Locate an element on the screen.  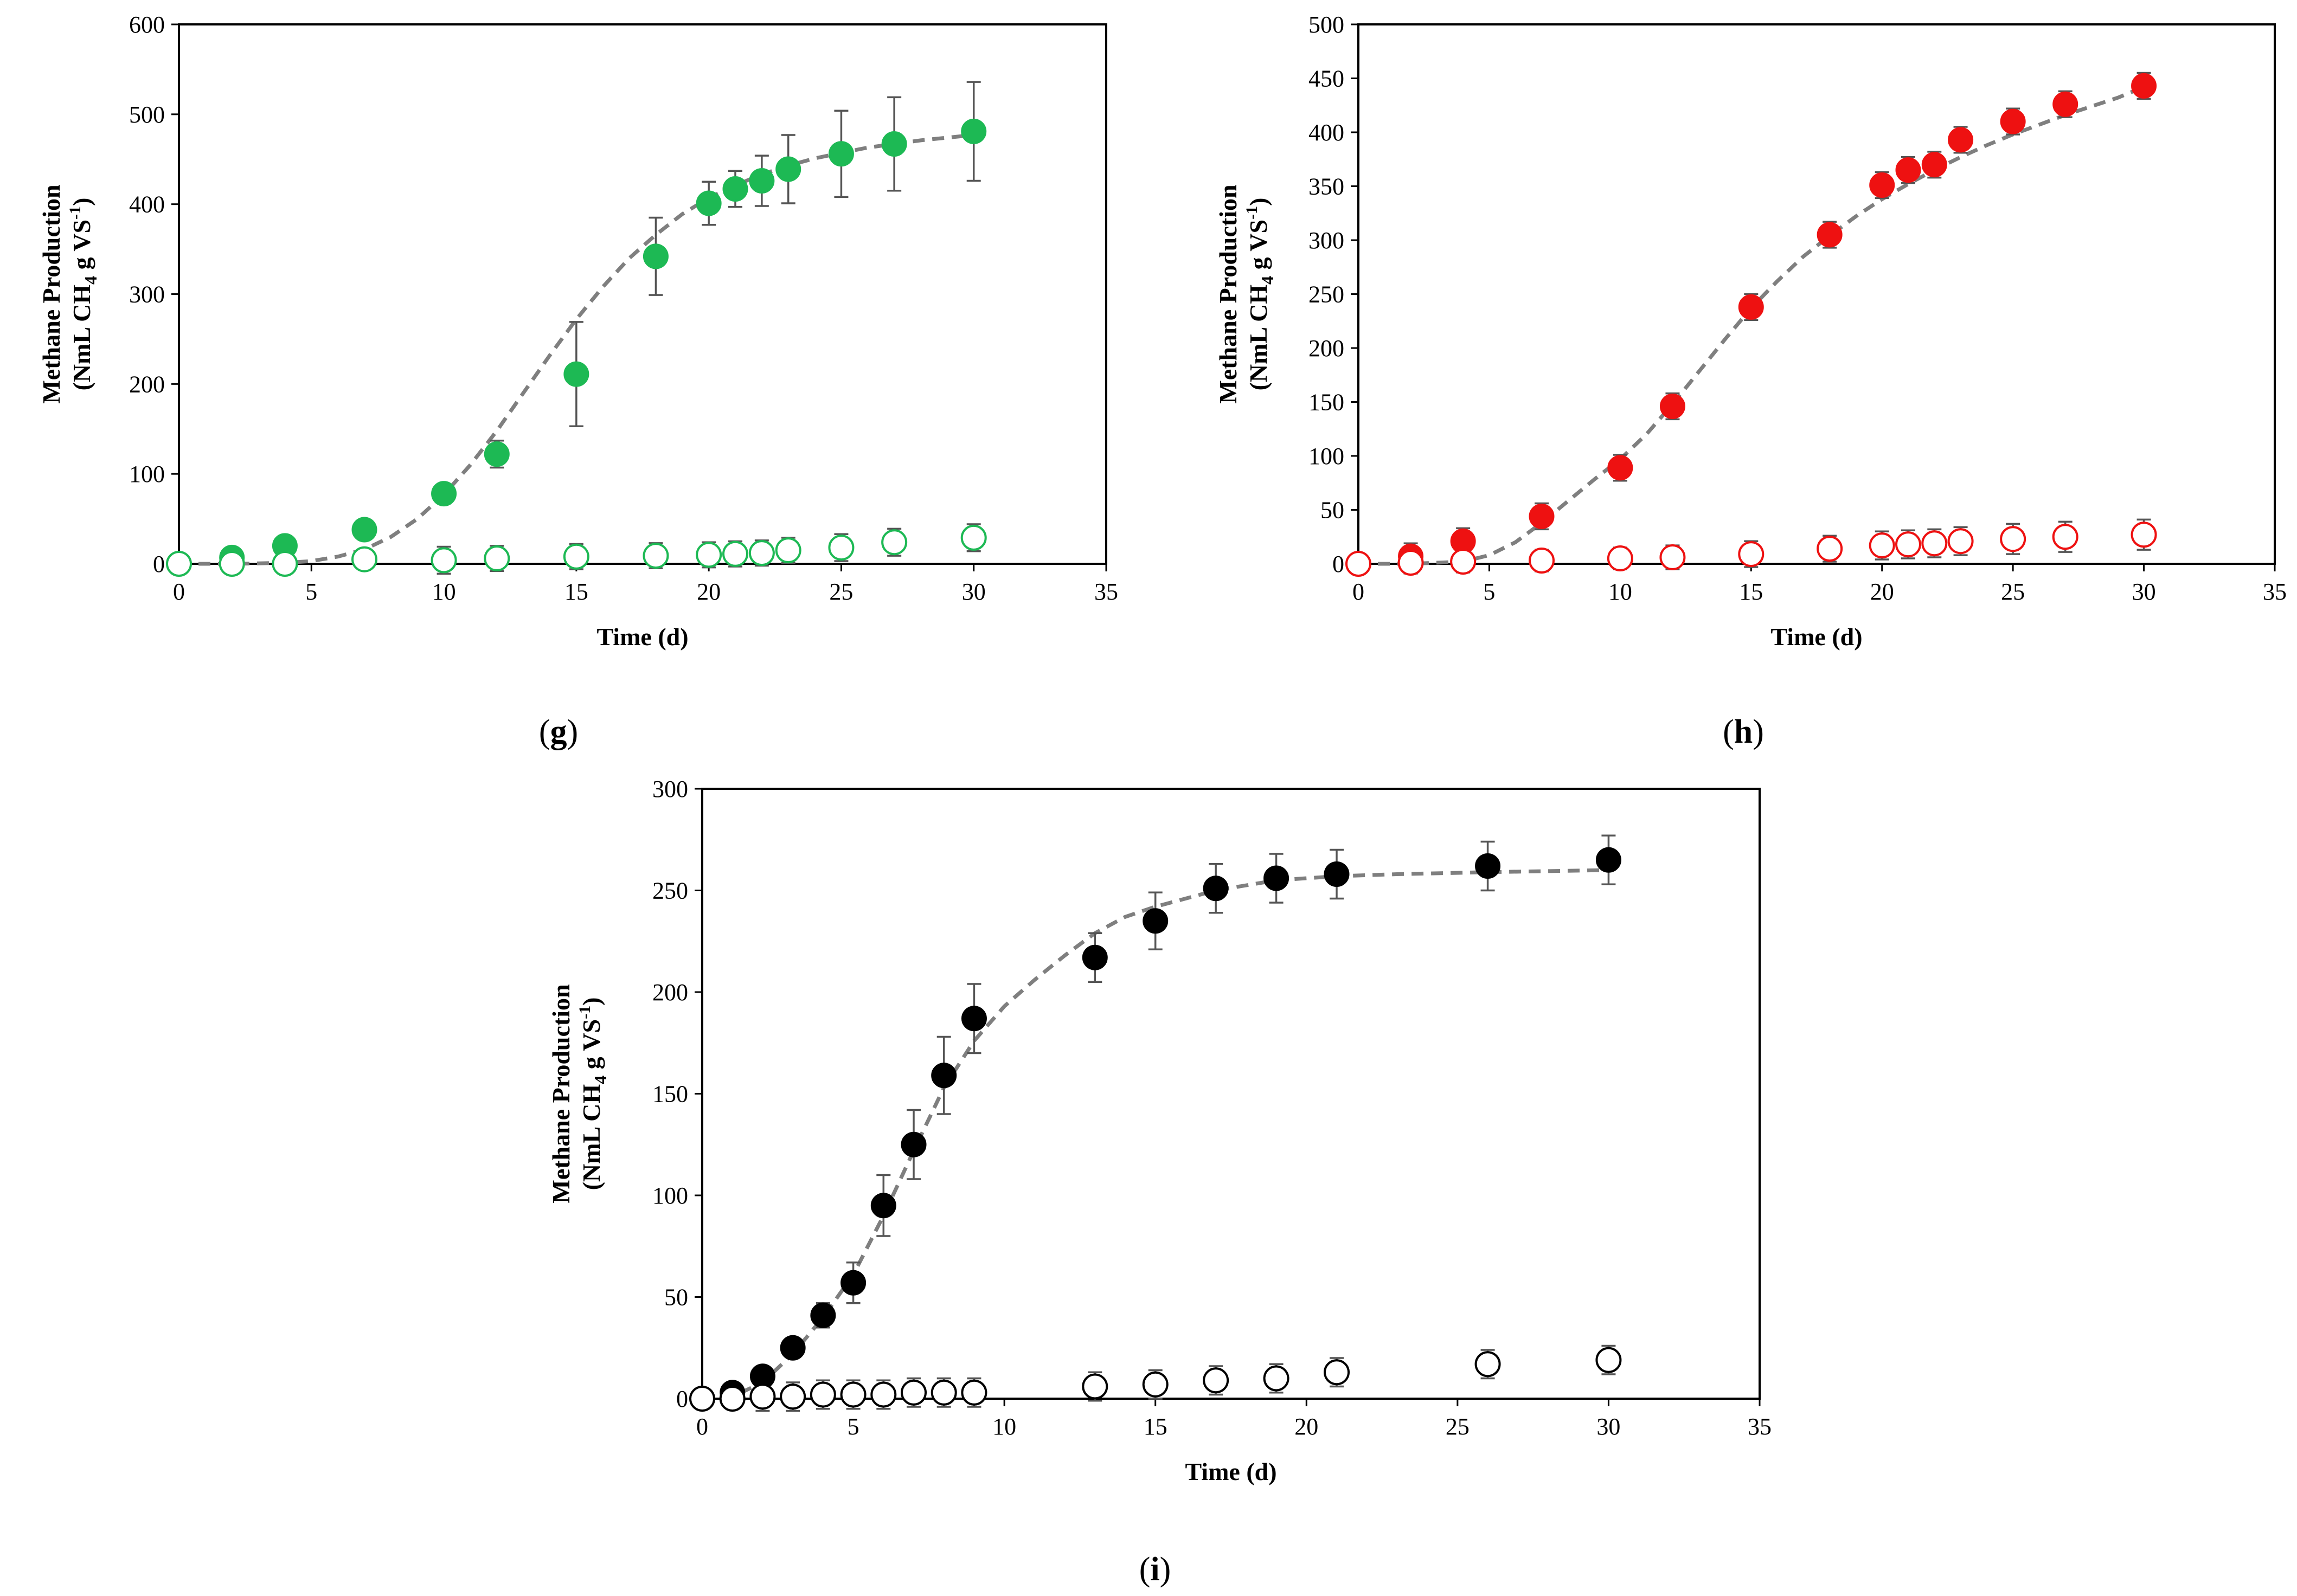
panel-label: (g) is located at coordinates (558, 731).